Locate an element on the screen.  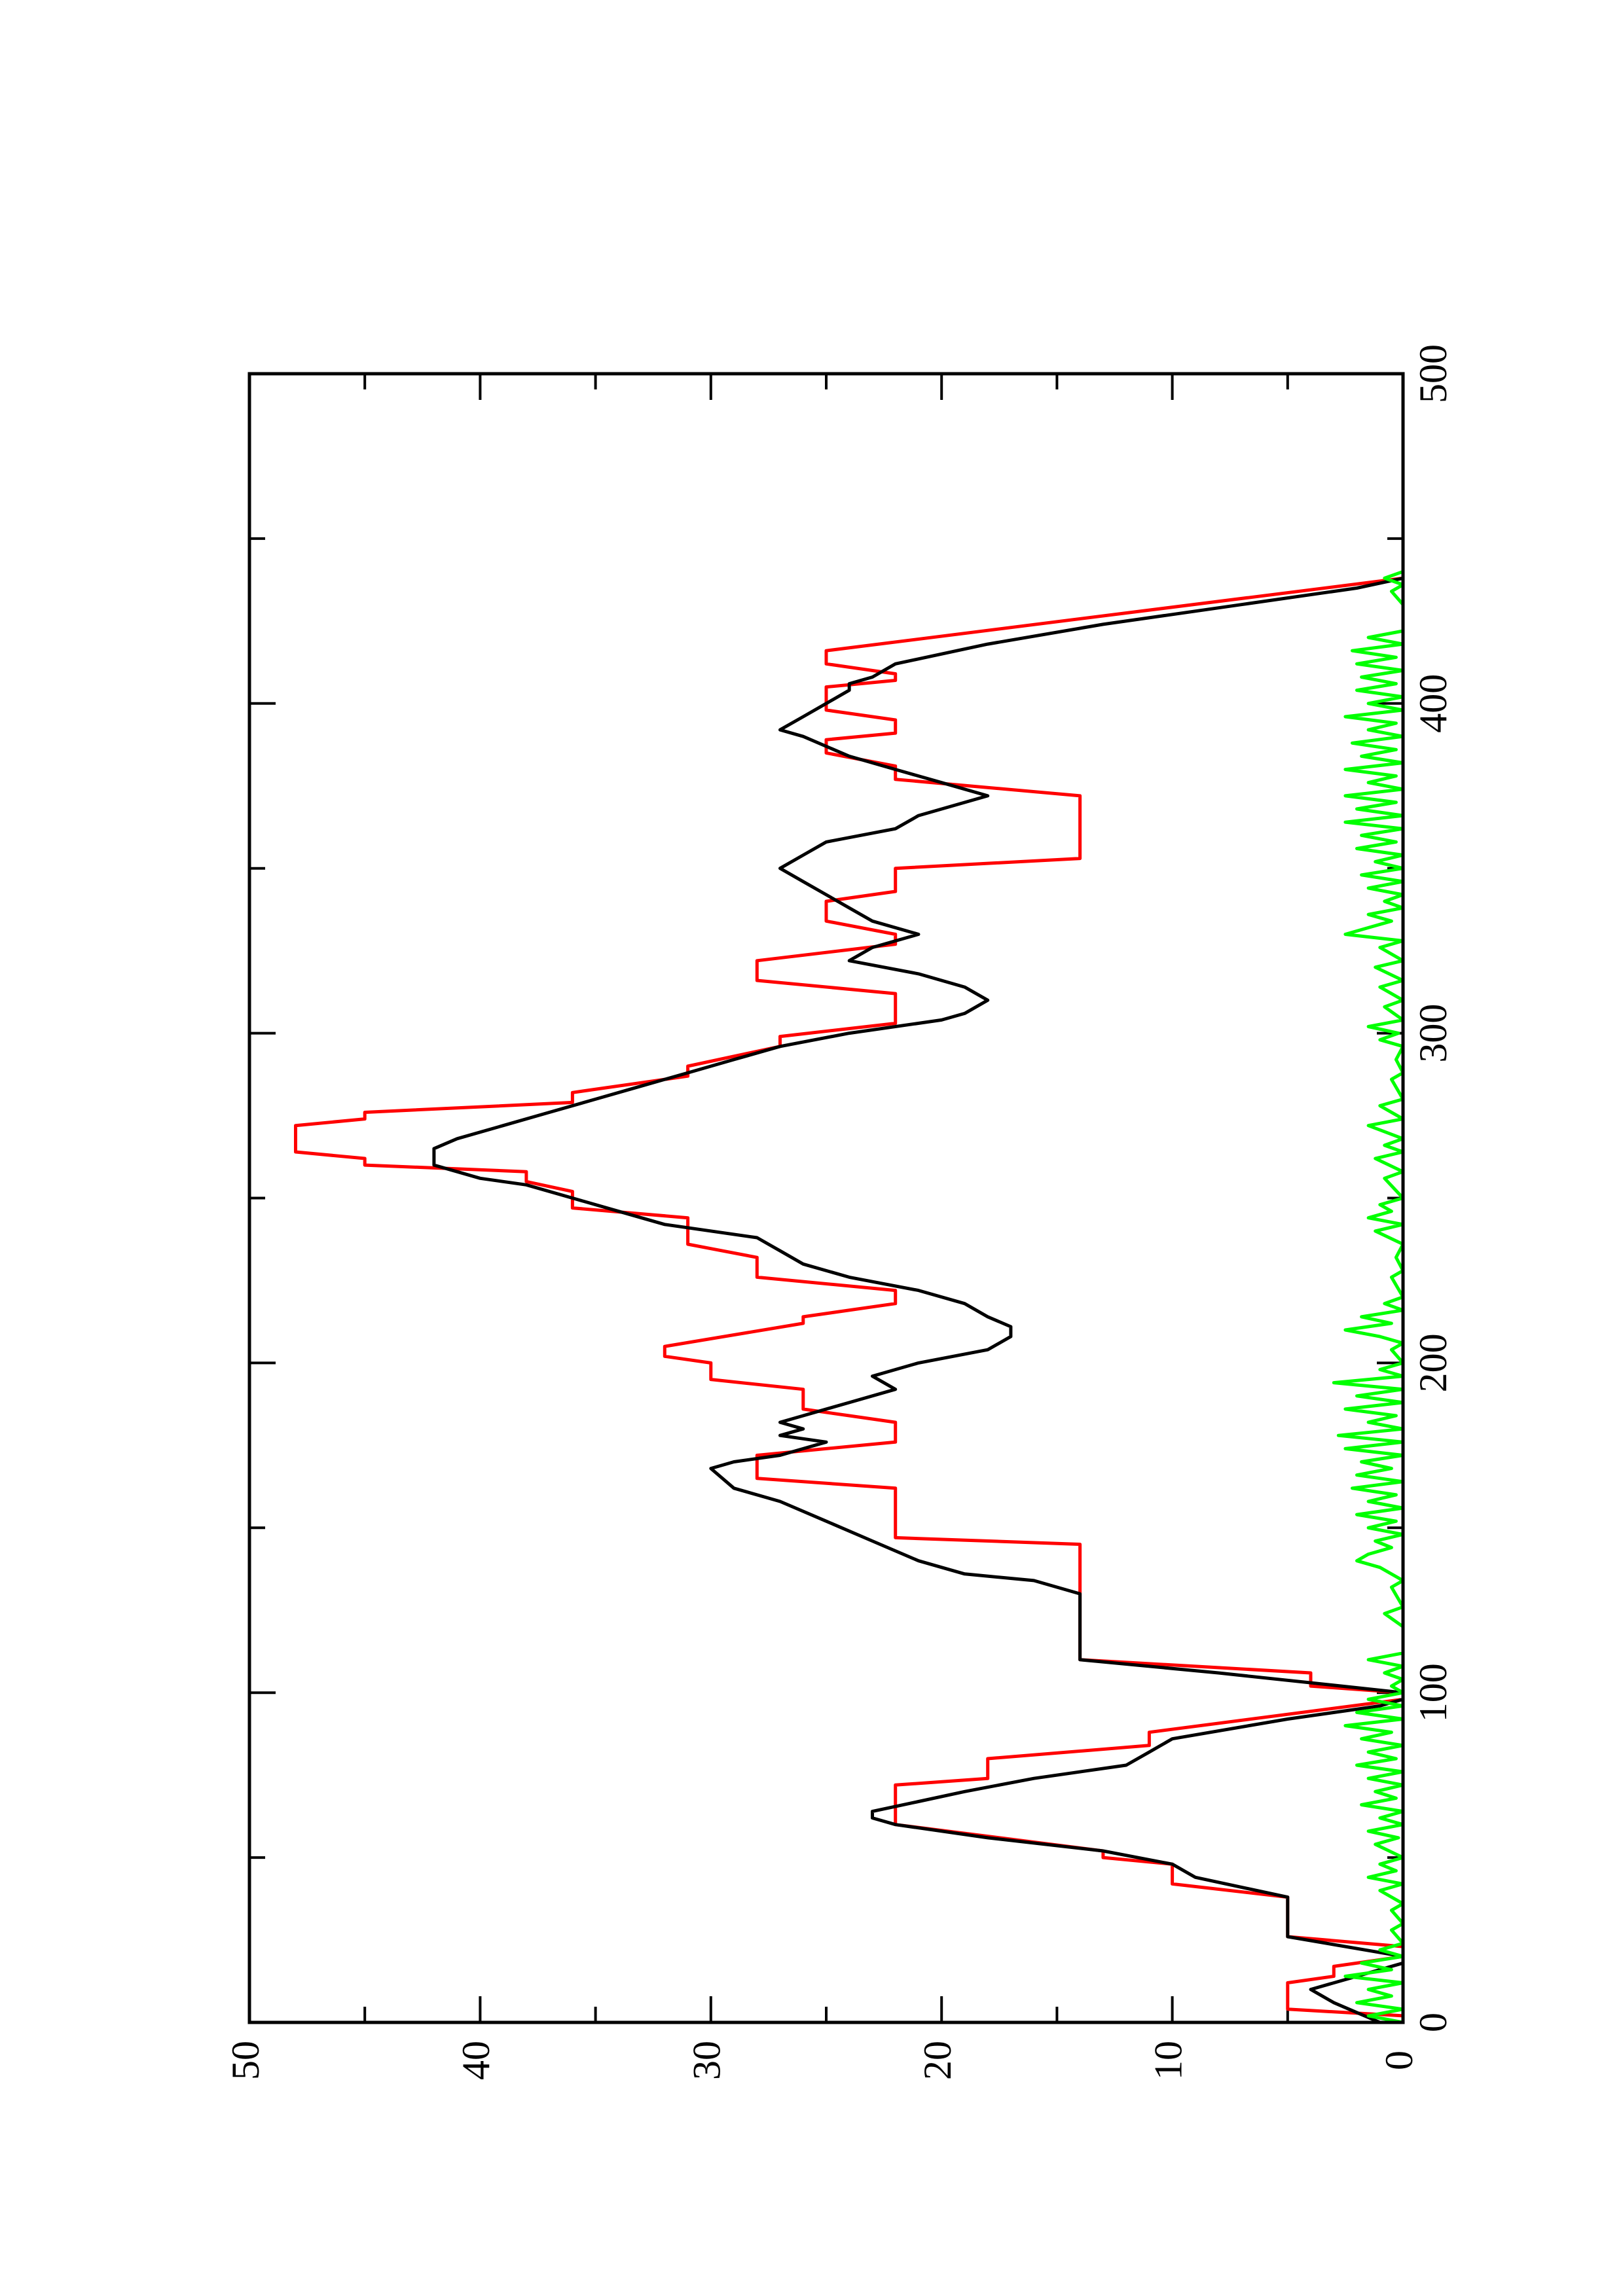
x-tick-label: 500 is located at coordinates (1433, 373).